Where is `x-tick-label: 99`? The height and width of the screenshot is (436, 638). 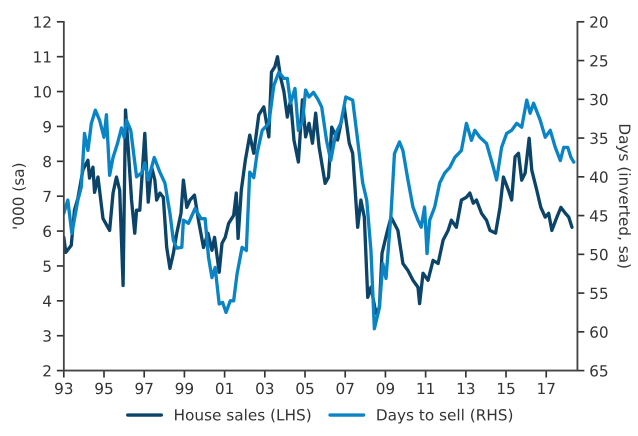 x-tick-label: 99 is located at coordinates (185, 388).